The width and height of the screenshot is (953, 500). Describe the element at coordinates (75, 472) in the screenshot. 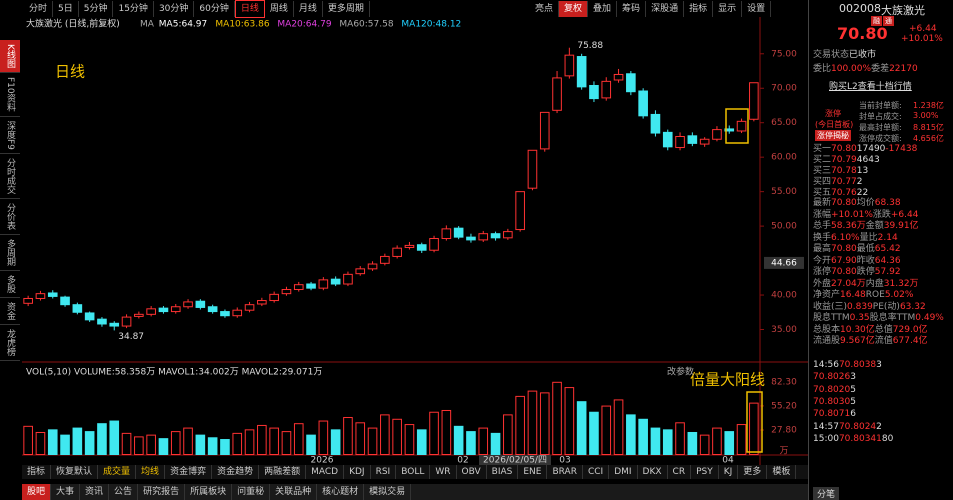

I see `indicator-tab: 恢复默认` at that location.